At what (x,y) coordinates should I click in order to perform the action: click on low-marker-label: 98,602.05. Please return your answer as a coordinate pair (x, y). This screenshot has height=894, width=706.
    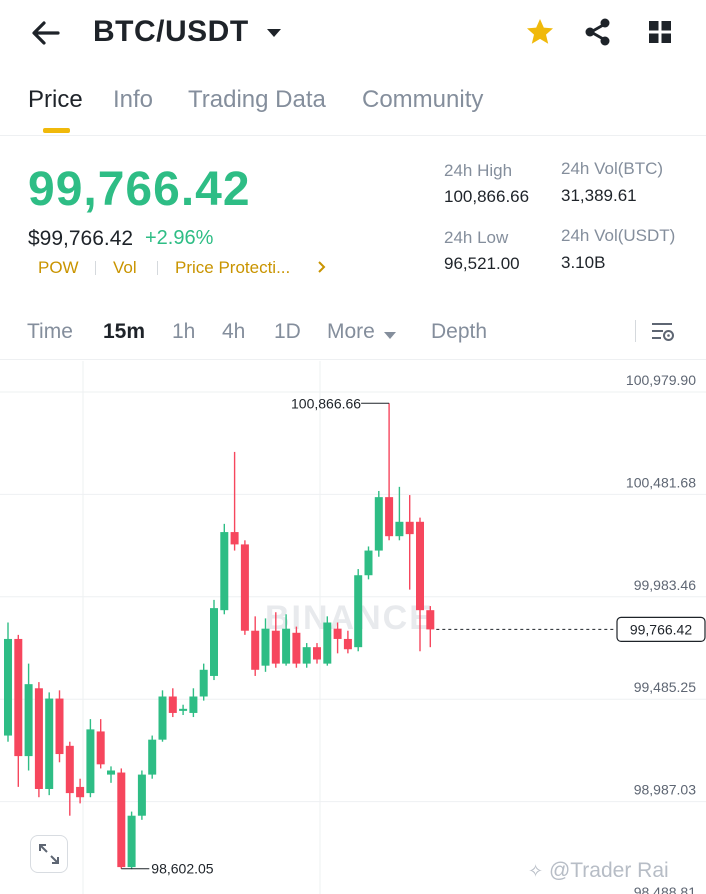
    Looking at the image, I should click on (182, 869).